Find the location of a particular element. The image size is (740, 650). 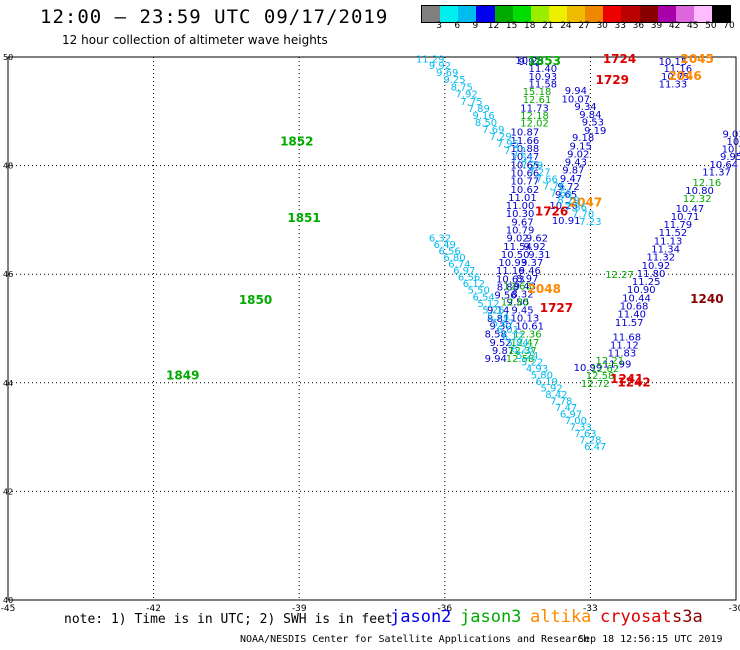

jason2-wave-height-label: 10.28 is located at coordinates (733, 142).